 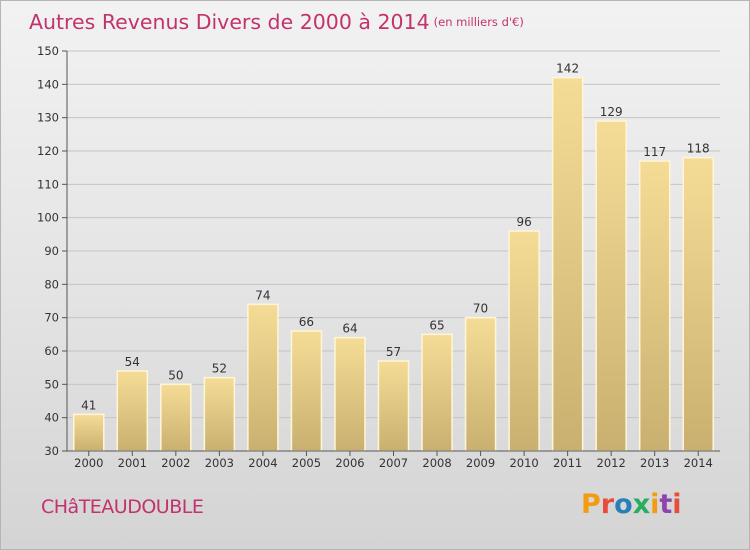 I want to click on bar-2004, so click(x=263, y=377).